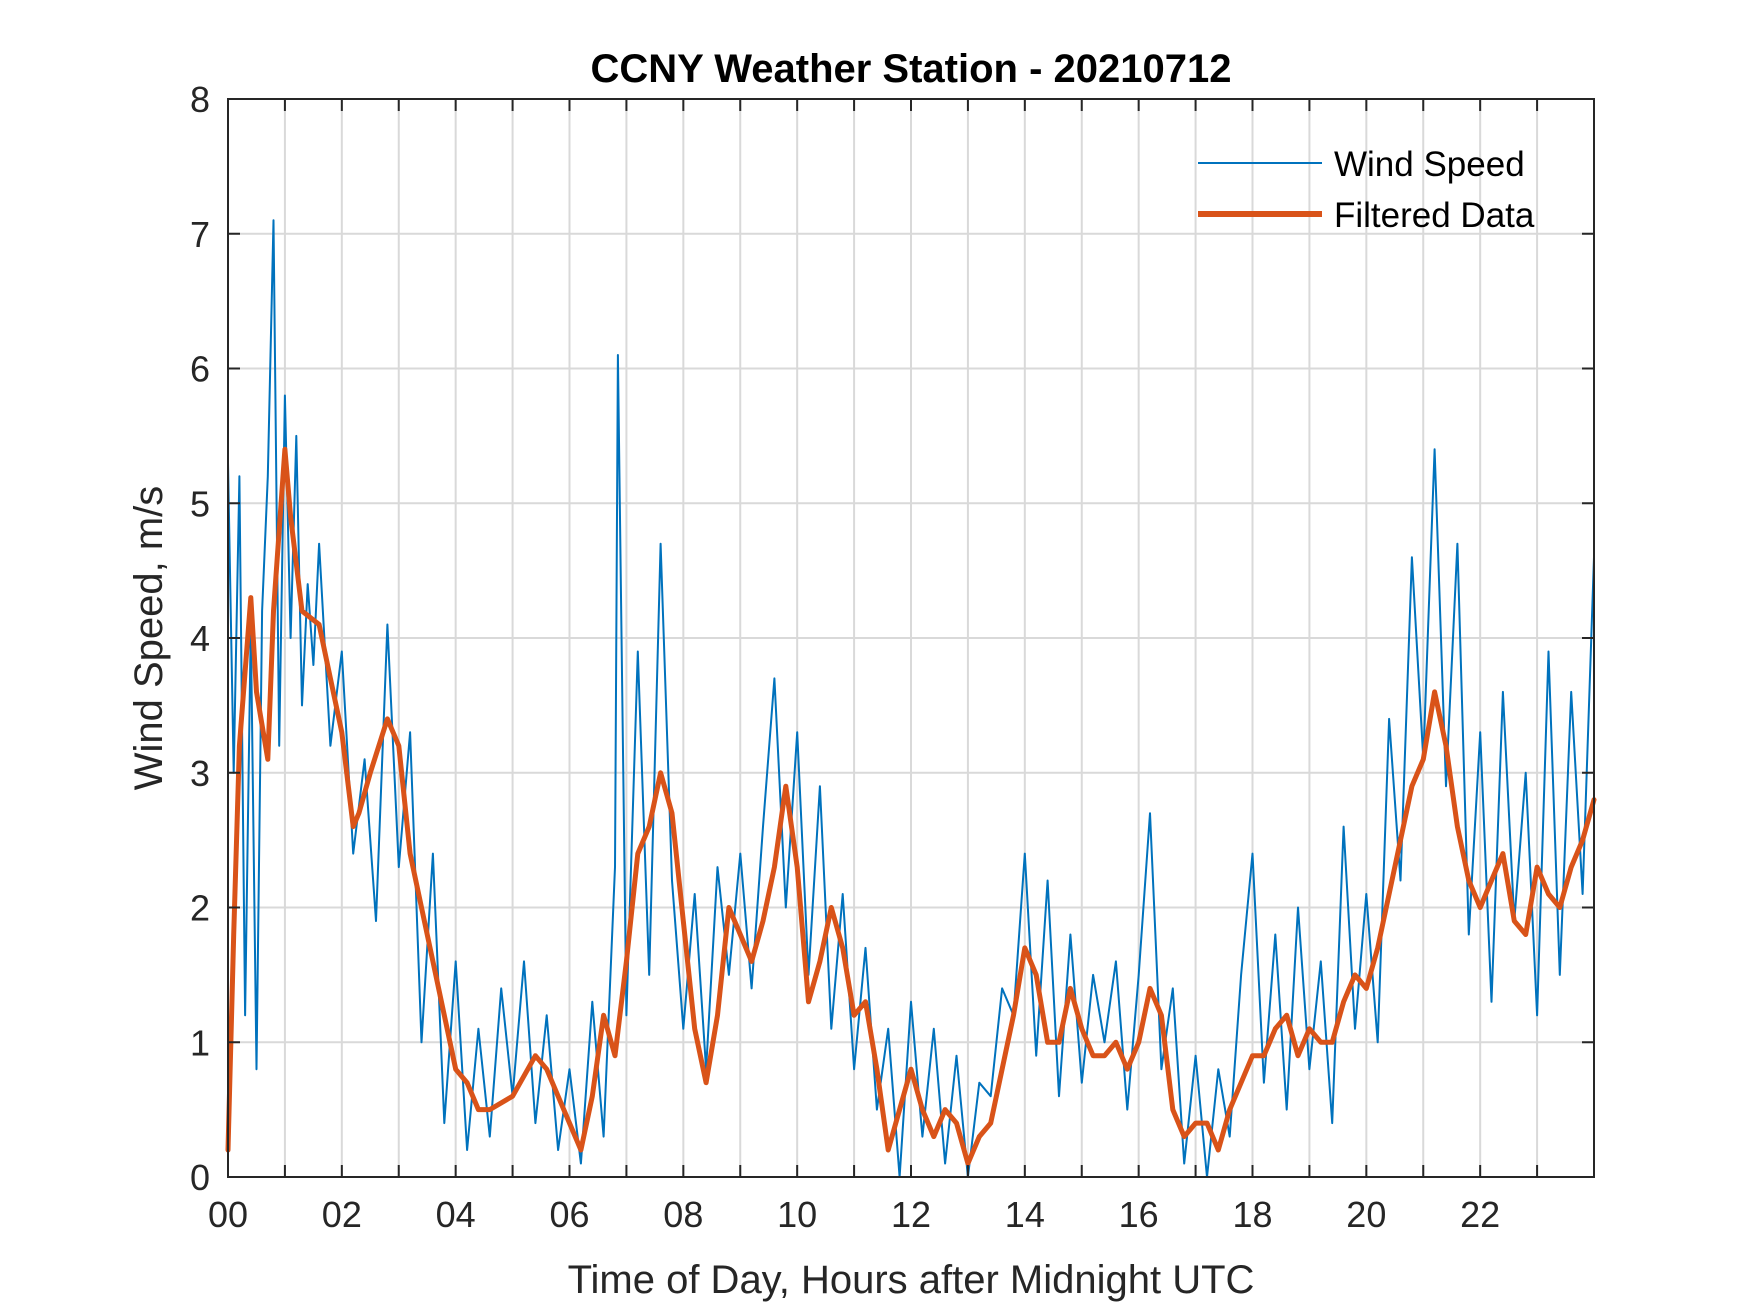 The height and width of the screenshot is (1313, 1750). What do you see at coordinates (200, 234) in the screenshot?
I see `y-tick-label: 7` at bounding box center [200, 234].